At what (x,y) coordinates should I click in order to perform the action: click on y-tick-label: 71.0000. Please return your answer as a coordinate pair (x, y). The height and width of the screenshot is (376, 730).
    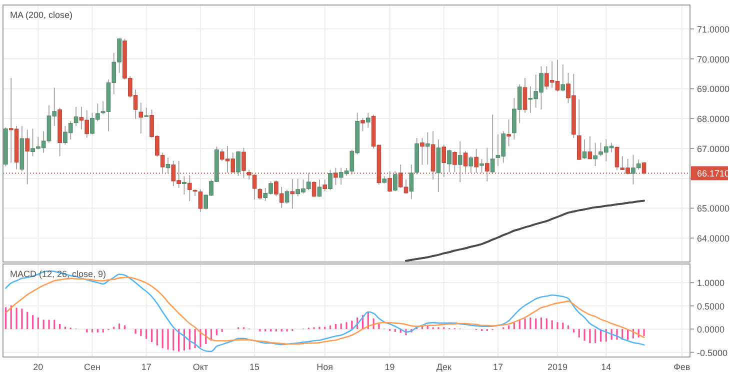
    Looking at the image, I should click on (713, 29).